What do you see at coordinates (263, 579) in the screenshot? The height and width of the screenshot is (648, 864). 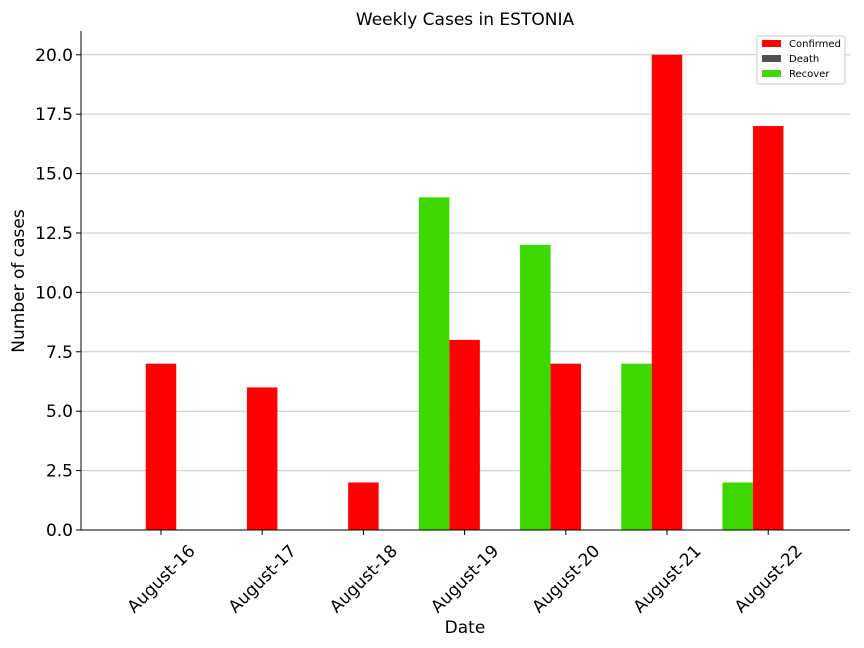 I see `x-tick-label: August-17` at bounding box center [263, 579].